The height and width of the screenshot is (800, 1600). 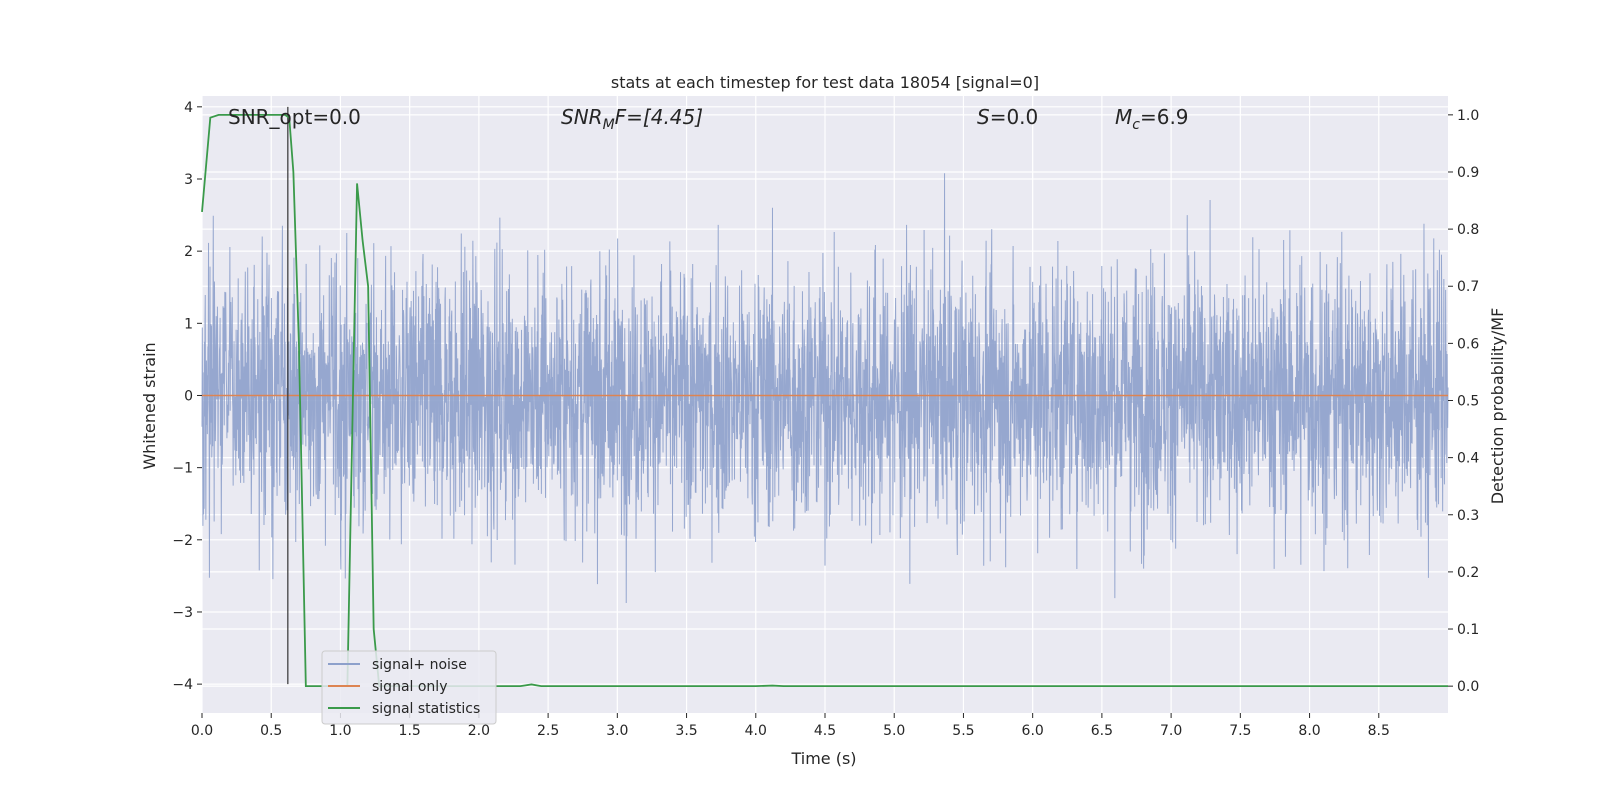 I want to click on x-tick-label-10: 5.0, so click(x=894, y=731).